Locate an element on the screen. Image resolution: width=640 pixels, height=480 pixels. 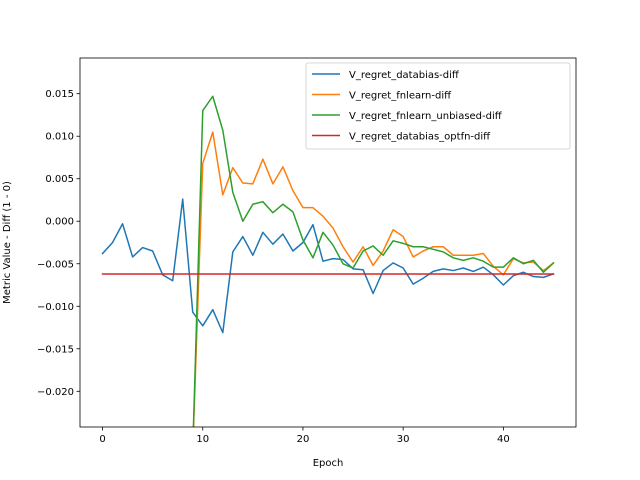
legend-entry: V_regret_databias-diff is located at coordinates (404, 75).